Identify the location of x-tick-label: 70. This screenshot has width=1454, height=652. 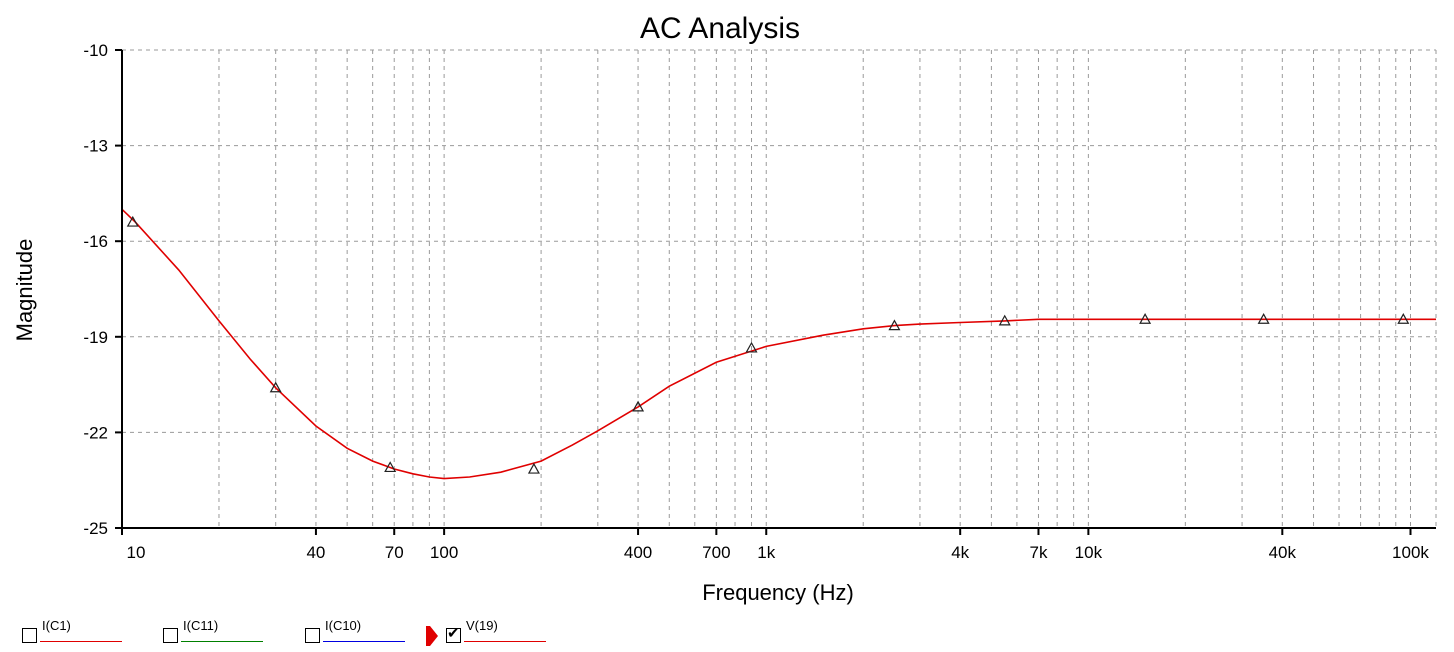
(394, 552).